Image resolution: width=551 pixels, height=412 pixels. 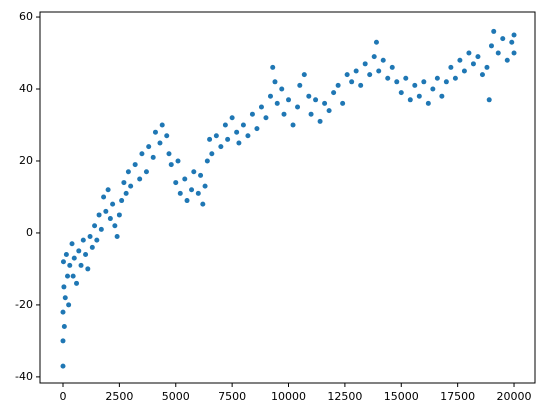 I want to click on x-tick-label: 15000, so click(x=401, y=396).